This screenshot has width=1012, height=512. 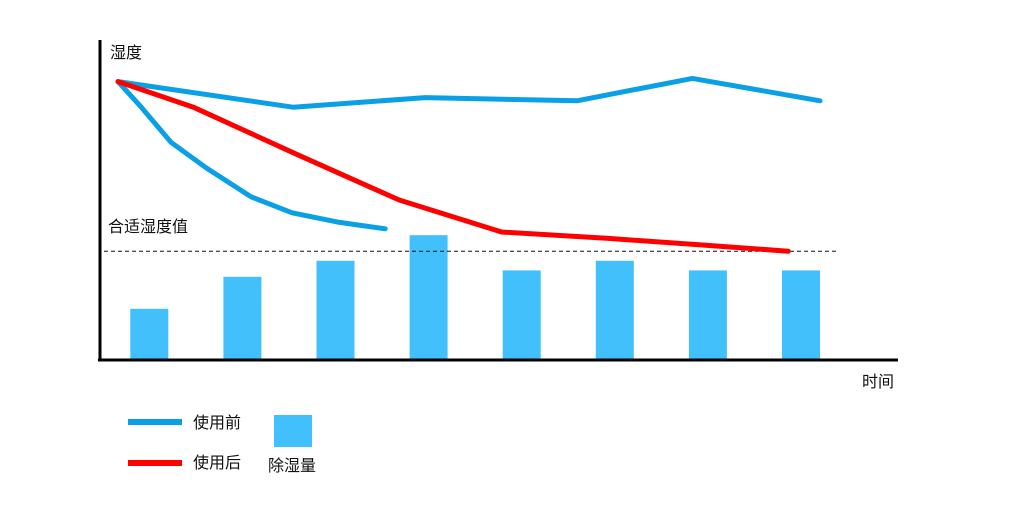 I want to click on reference-layer: 合适湿度值, so click(x=471, y=234).